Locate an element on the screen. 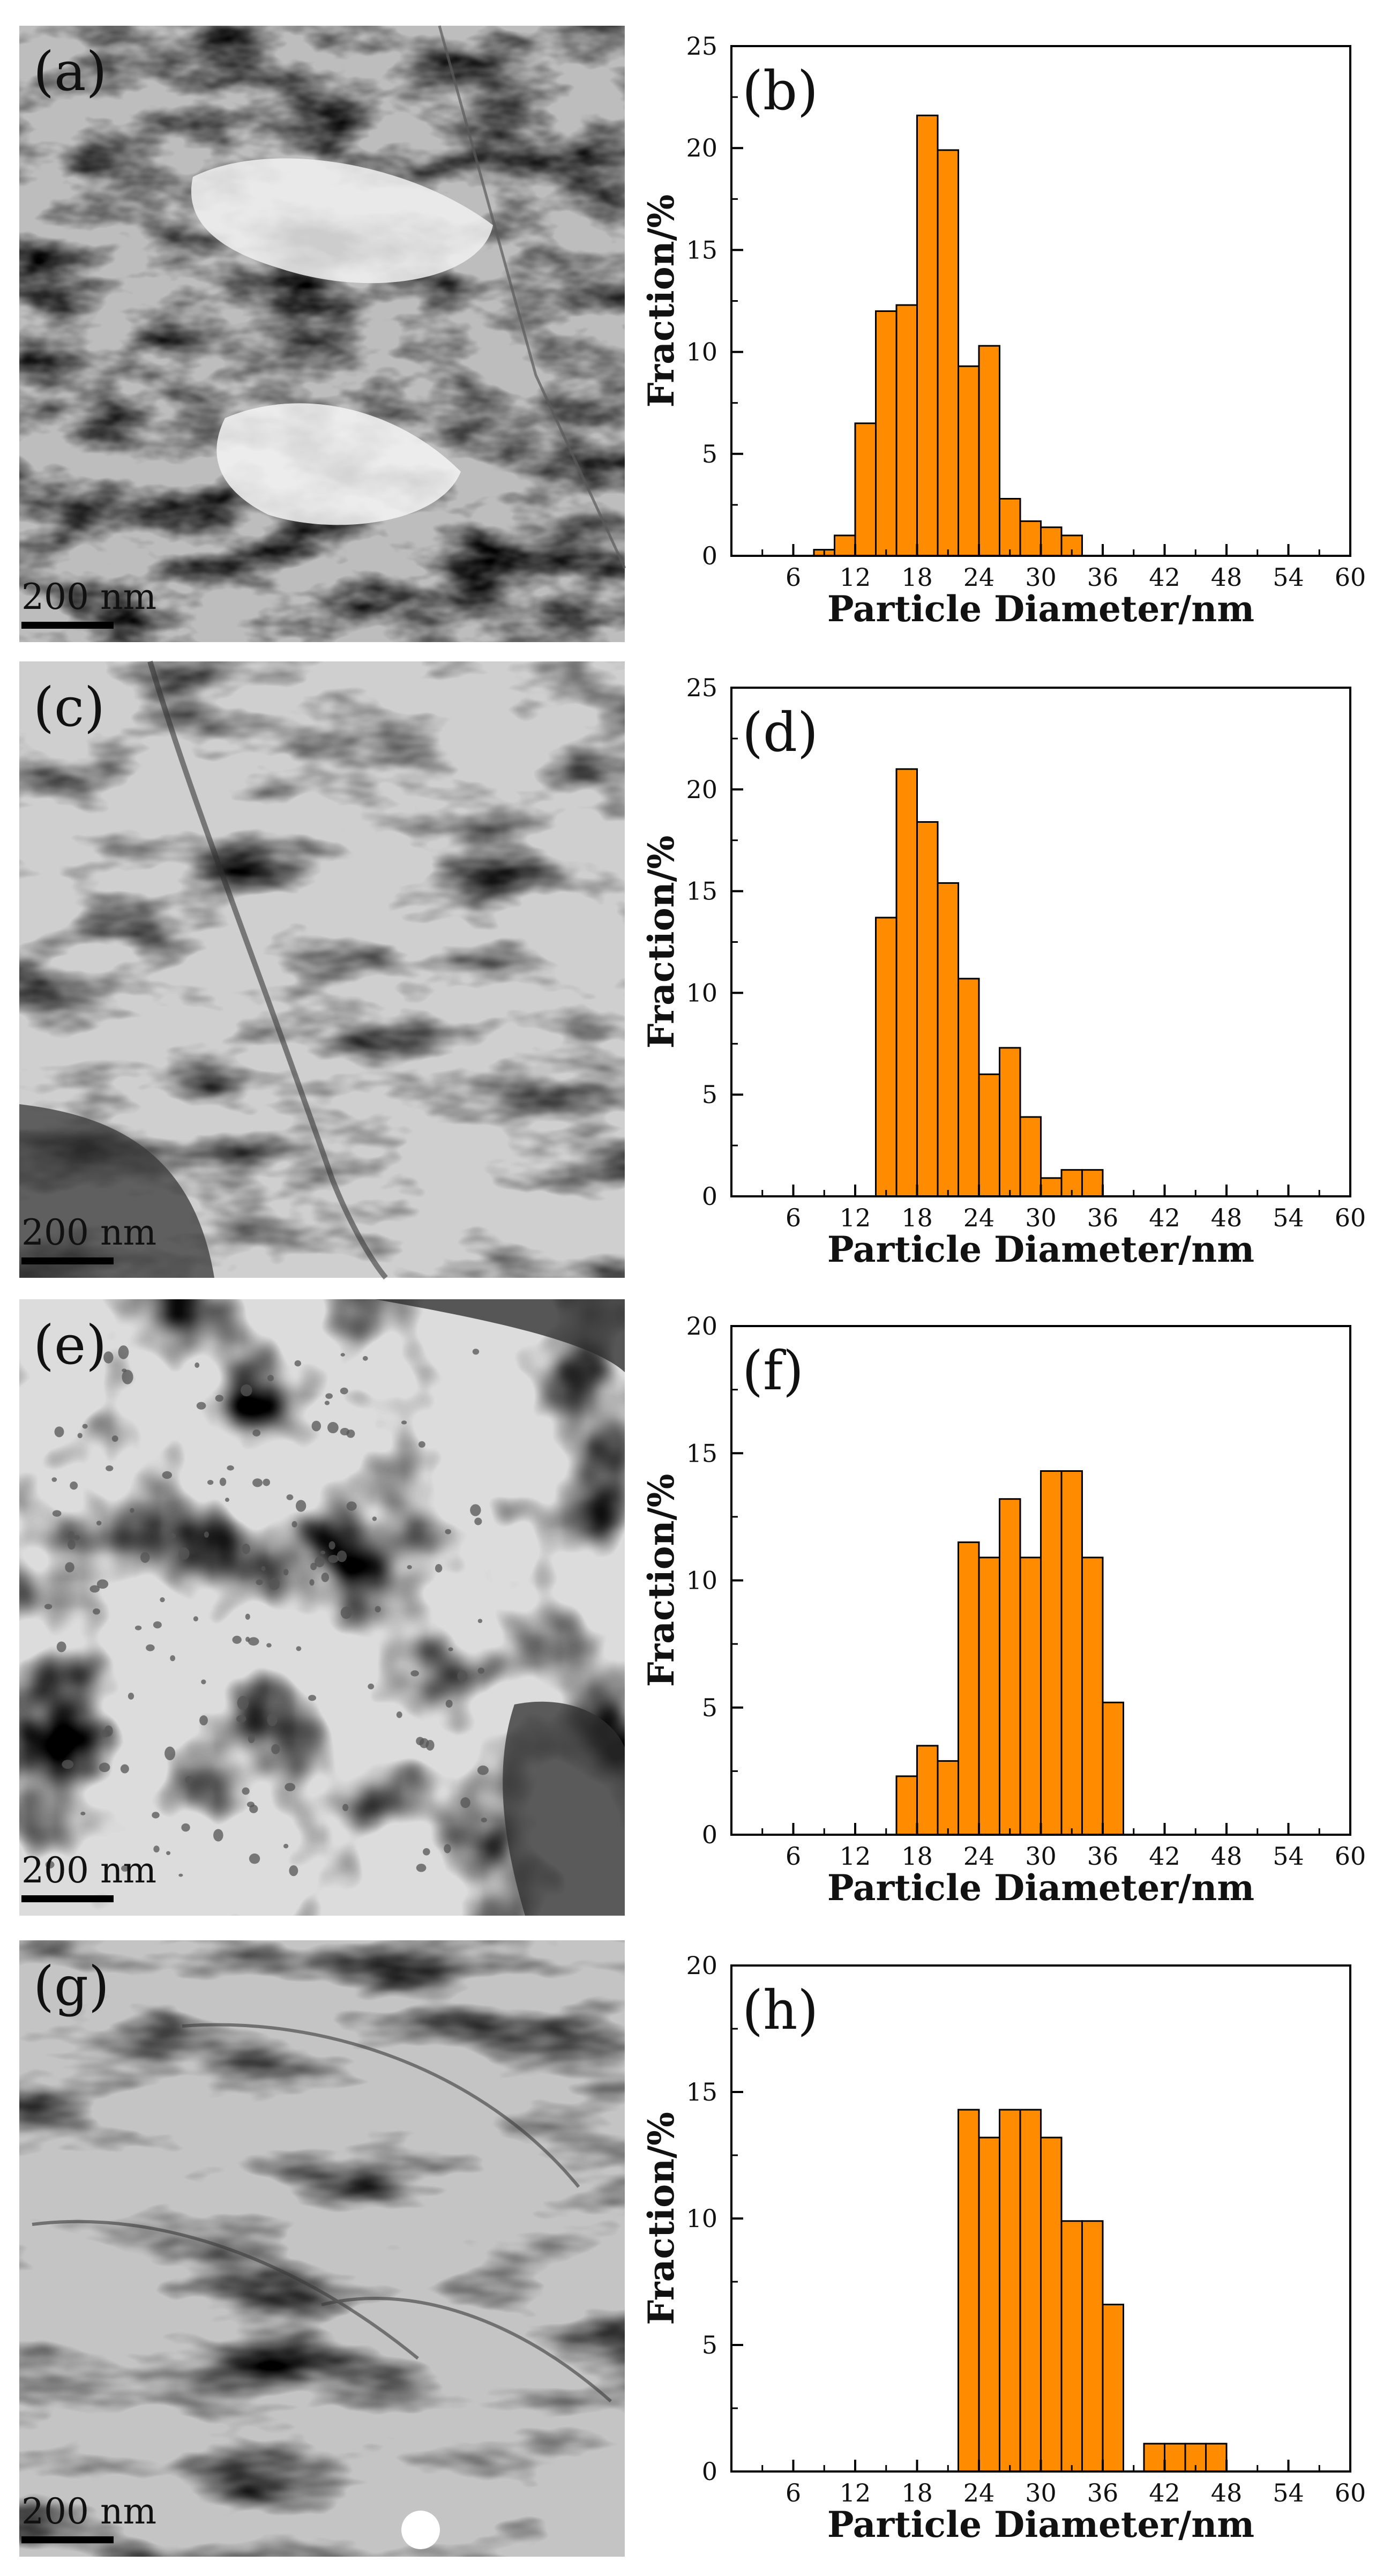 This screenshot has width=1376, height=2576. micrograph-a-scale-bar is located at coordinates (67, 625).